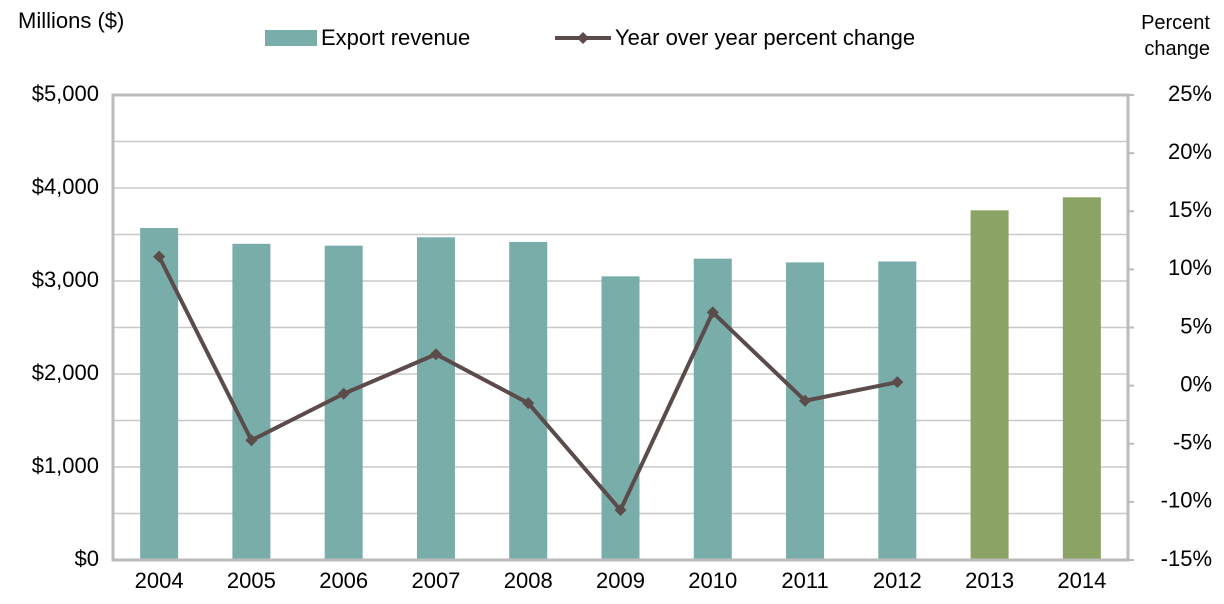 This screenshot has width=1224, height=604. I want to click on y-tick-label: $0, so click(87, 558).